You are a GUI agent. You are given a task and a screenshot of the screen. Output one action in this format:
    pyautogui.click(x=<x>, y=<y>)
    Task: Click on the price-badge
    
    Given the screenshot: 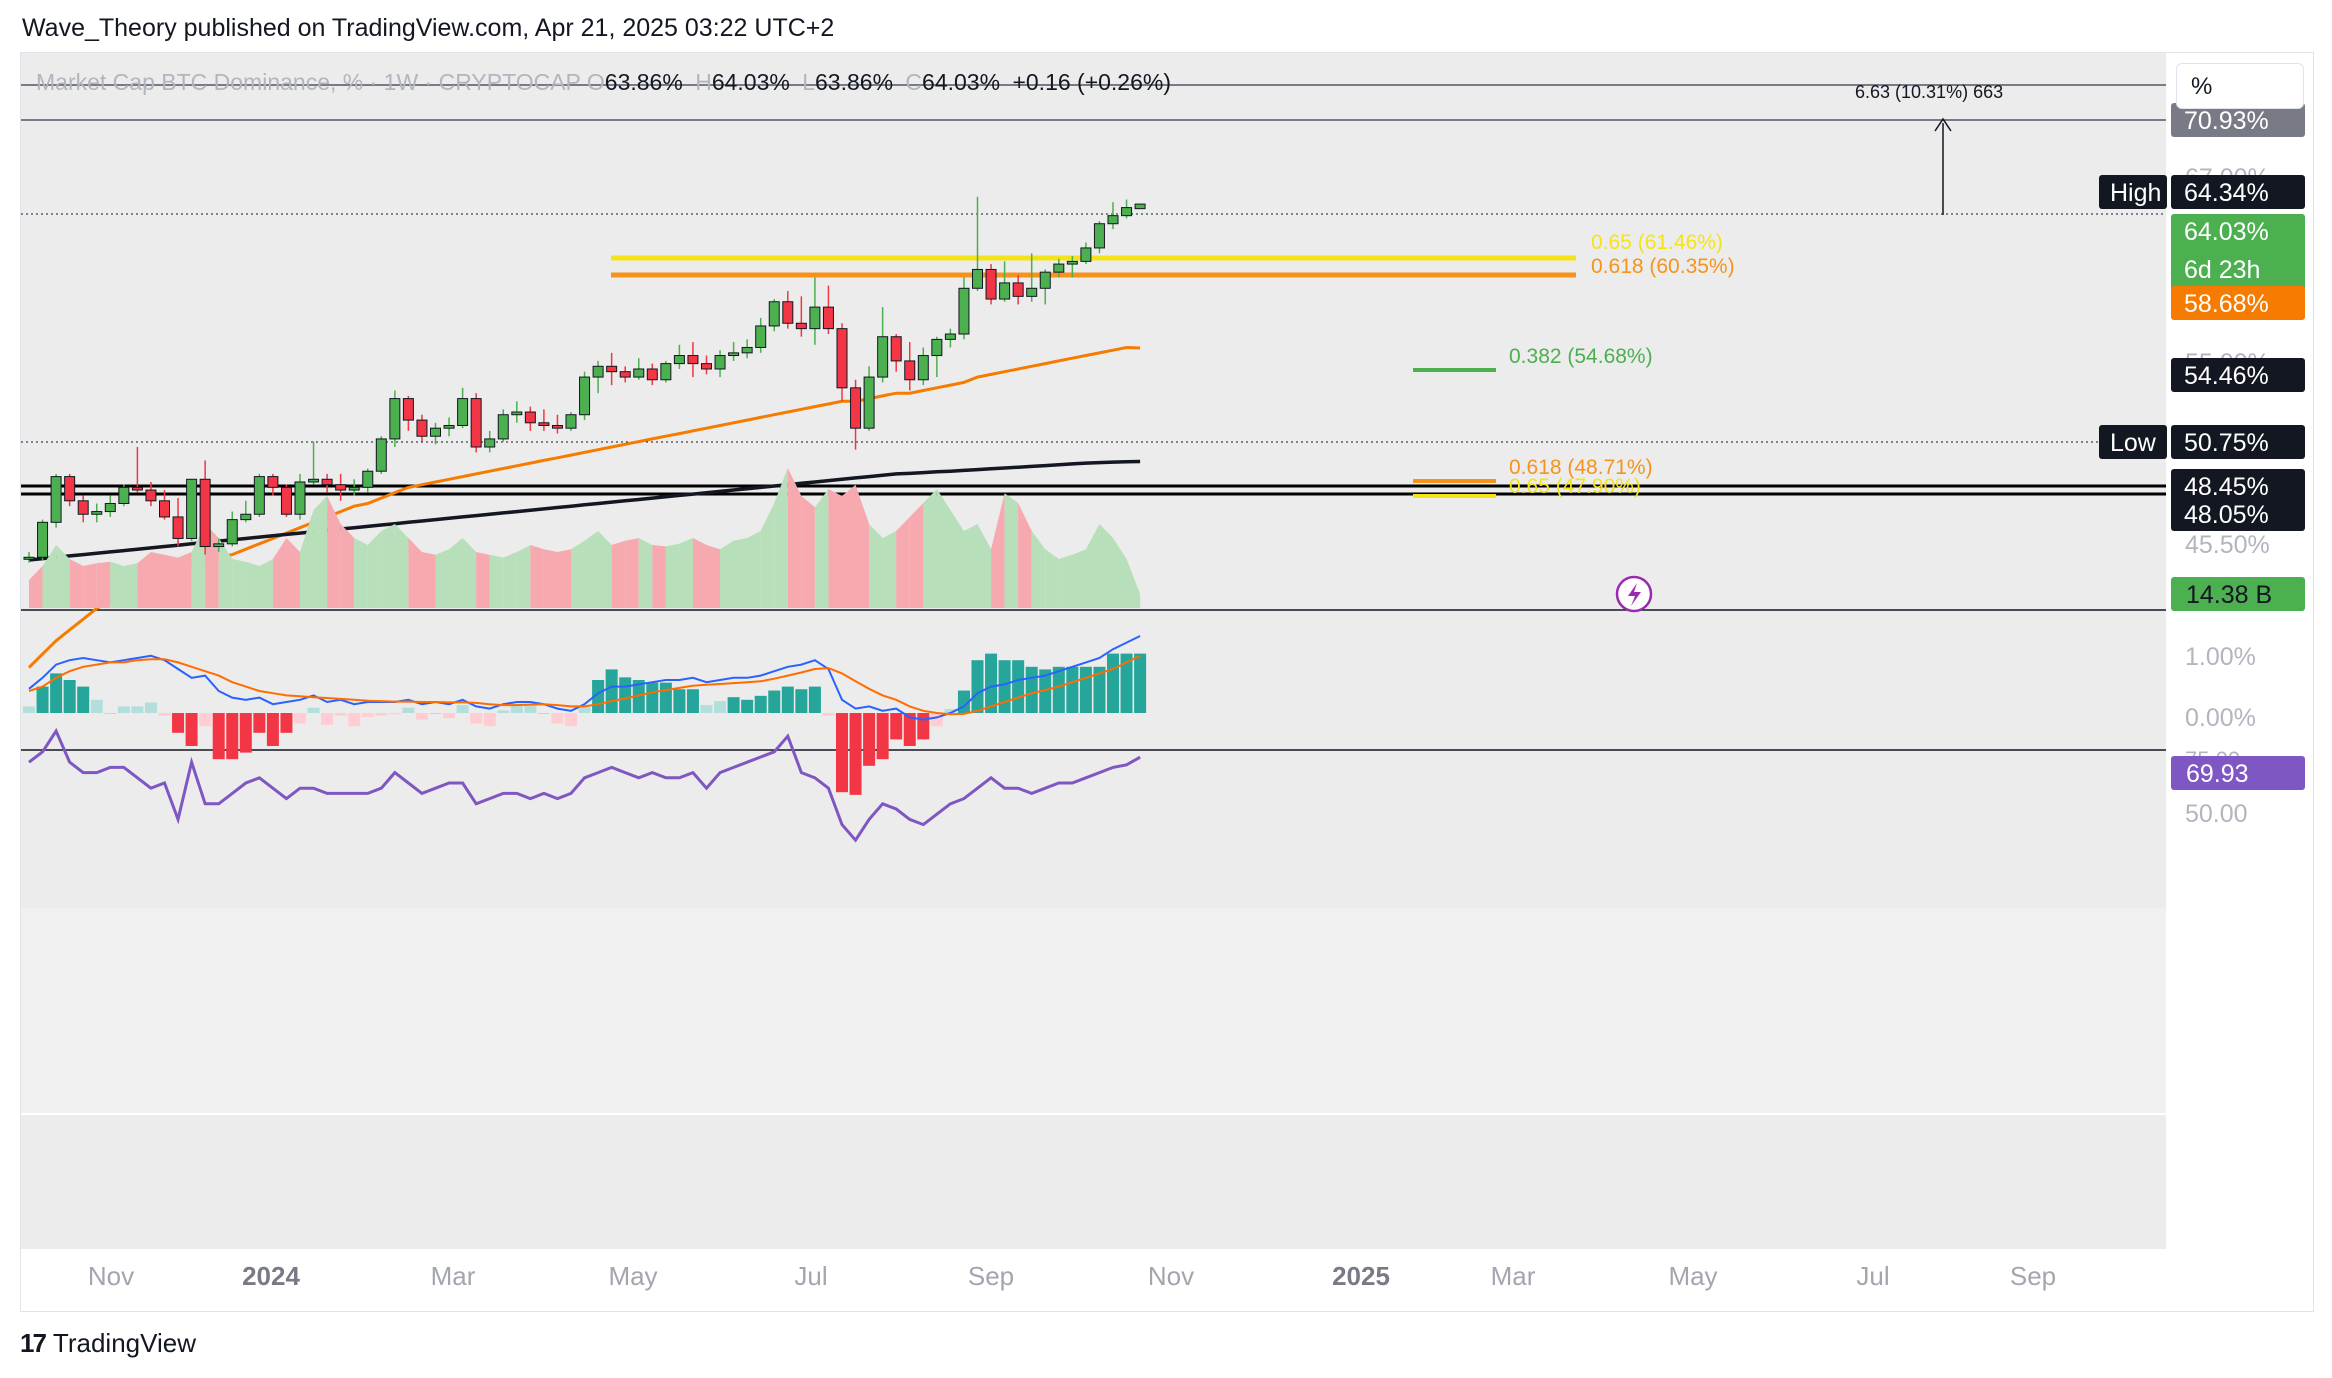 What is the action you would take?
    pyautogui.click(x=2238, y=303)
    